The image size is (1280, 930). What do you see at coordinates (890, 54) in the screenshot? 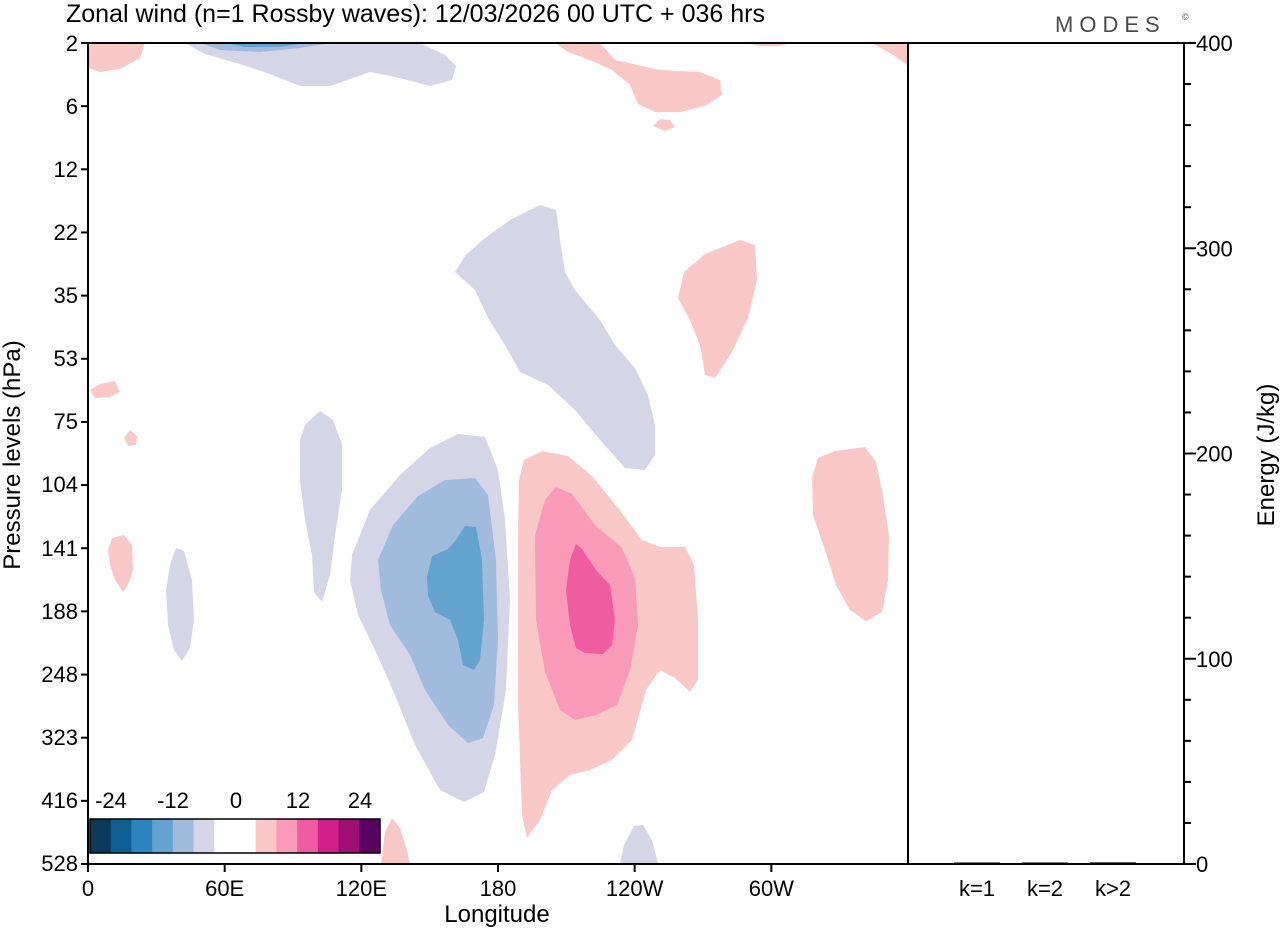
I see `contour-pos-top-right` at bounding box center [890, 54].